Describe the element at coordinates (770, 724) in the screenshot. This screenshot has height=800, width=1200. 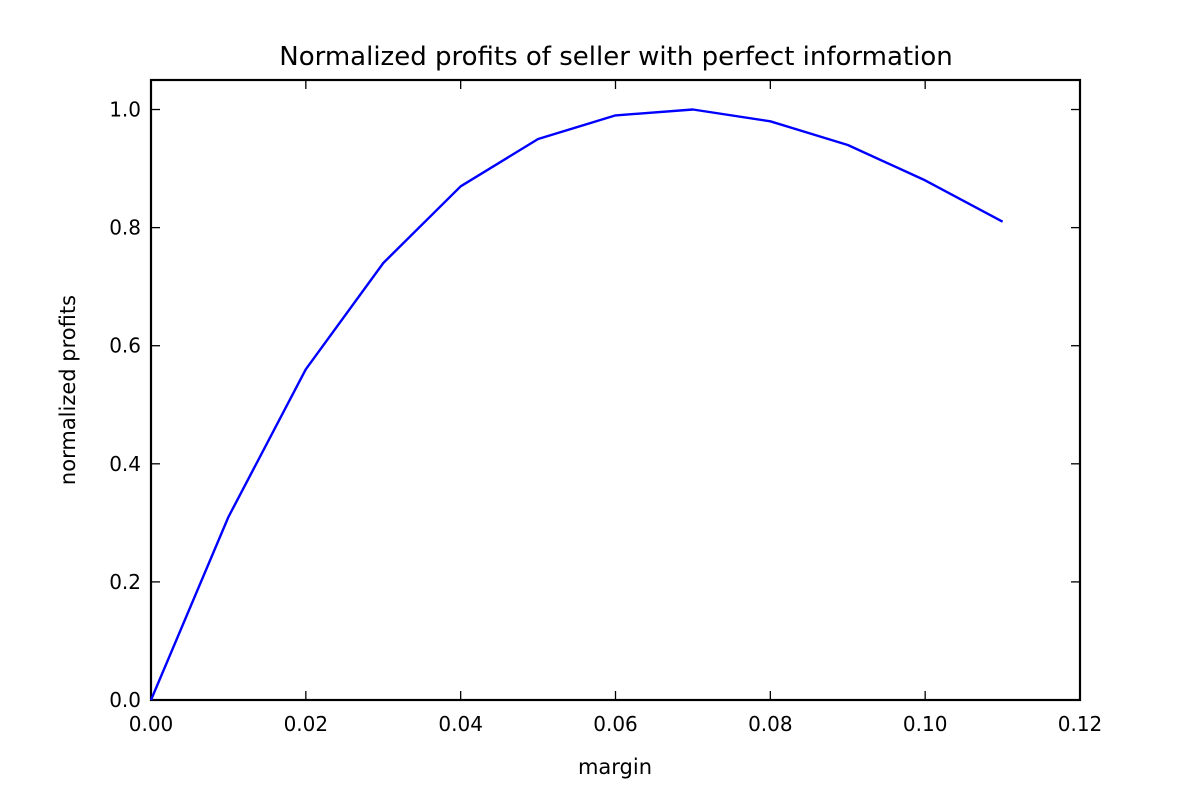
I see `x-tick-label: 0.08` at that location.